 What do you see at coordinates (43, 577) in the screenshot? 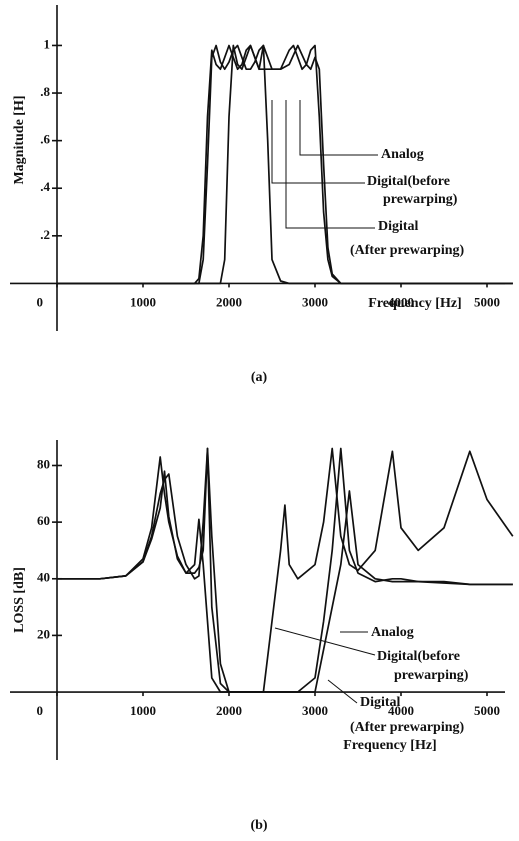
I see `y-tick-label: 40` at bounding box center [43, 577].